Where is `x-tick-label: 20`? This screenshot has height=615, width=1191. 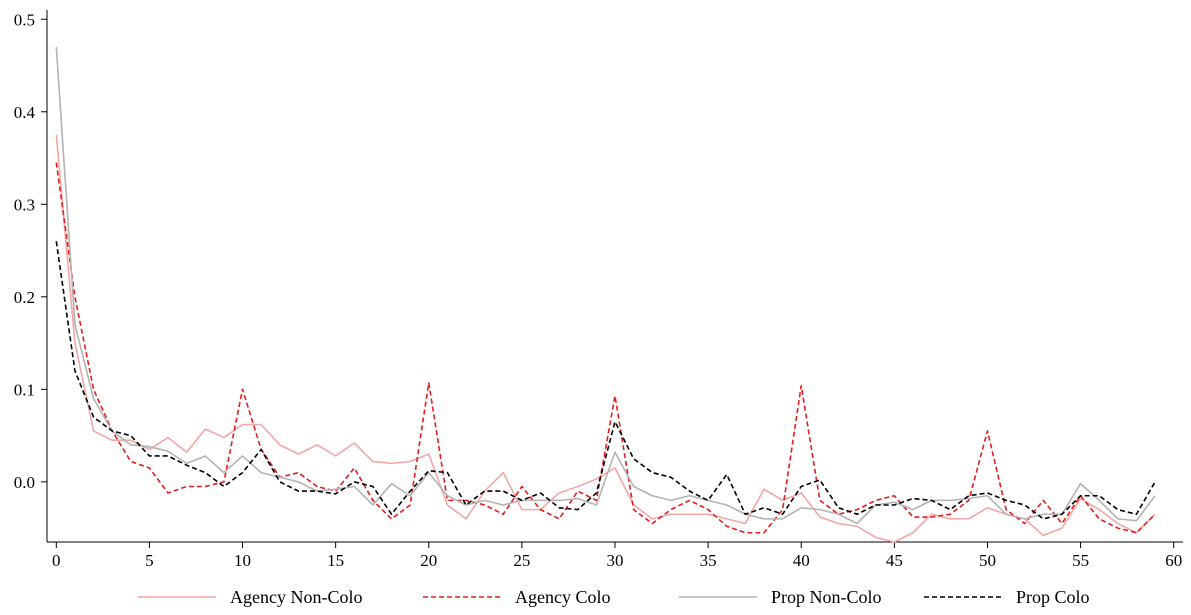 x-tick-label: 20 is located at coordinates (428, 560).